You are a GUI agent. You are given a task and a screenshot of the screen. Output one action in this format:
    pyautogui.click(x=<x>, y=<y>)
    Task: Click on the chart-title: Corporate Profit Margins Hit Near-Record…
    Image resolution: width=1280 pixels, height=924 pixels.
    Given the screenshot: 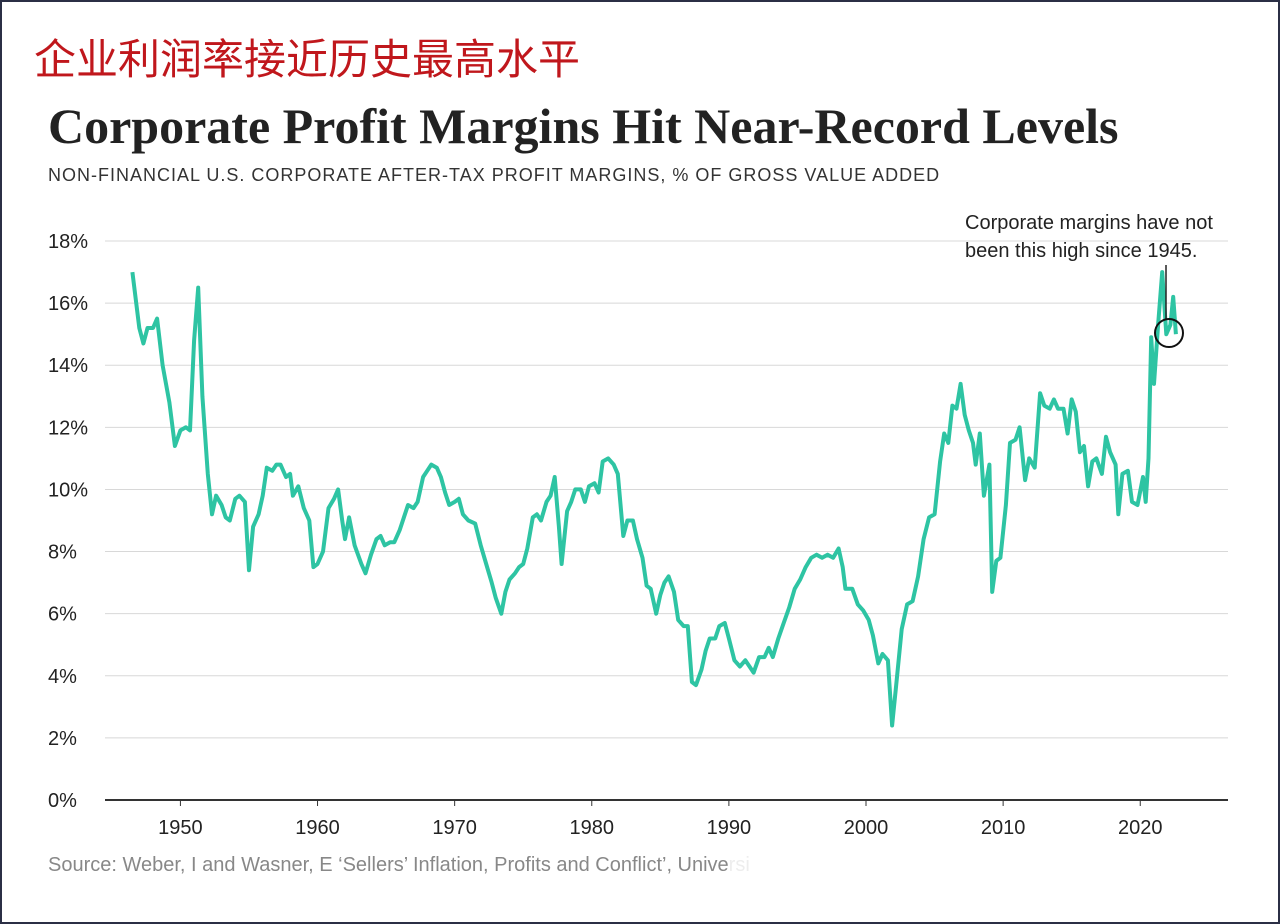 What is the action you would take?
    pyautogui.click(x=583, y=126)
    